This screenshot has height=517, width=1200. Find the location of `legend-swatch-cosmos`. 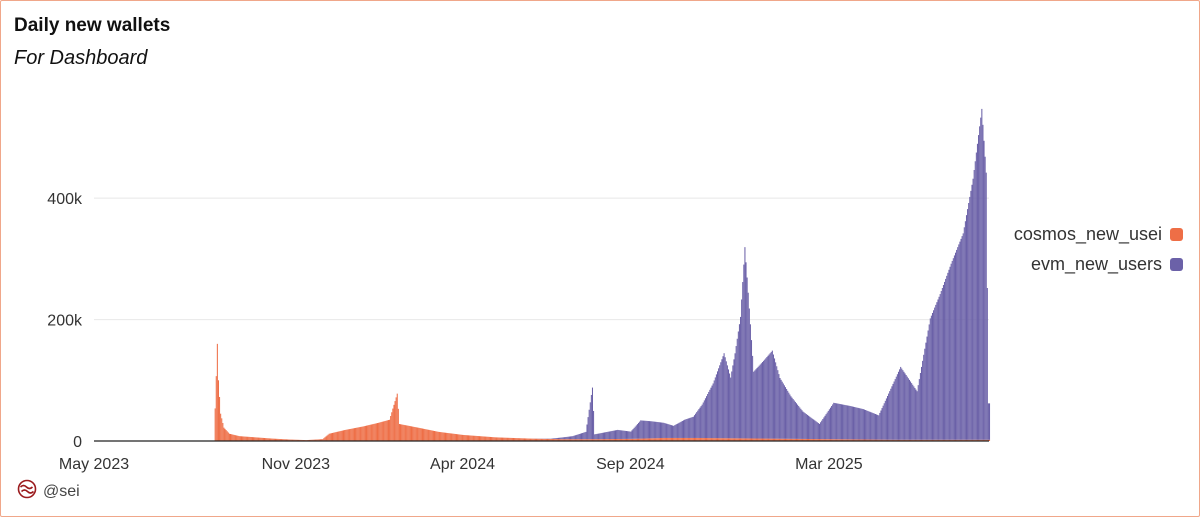

legend-swatch-cosmos is located at coordinates (1176, 234).